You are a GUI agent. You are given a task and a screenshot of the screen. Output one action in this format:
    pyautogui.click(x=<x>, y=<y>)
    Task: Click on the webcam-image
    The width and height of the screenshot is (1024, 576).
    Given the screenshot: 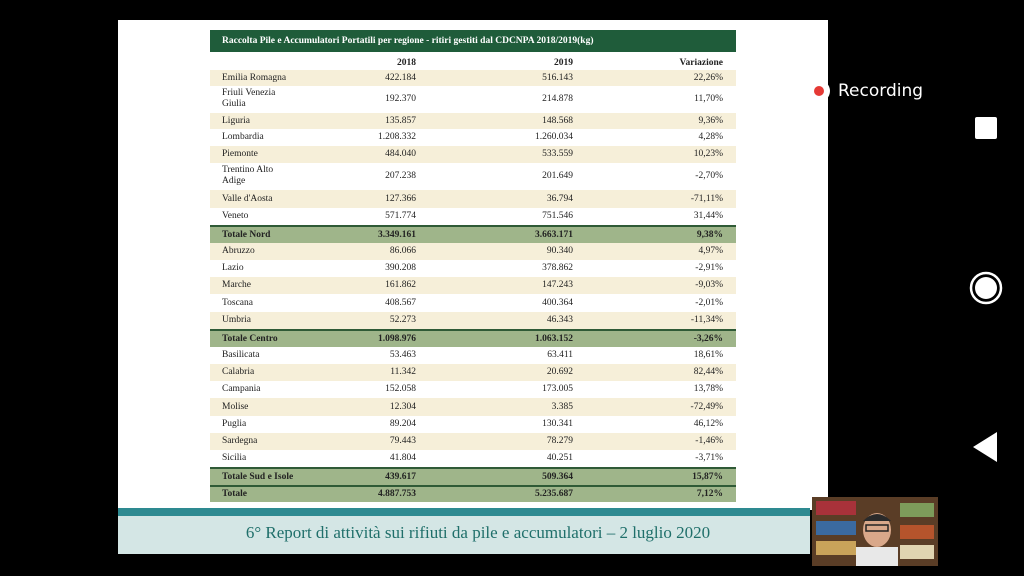 What is the action you would take?
    pyautogui.click(x=875, y=531)
    